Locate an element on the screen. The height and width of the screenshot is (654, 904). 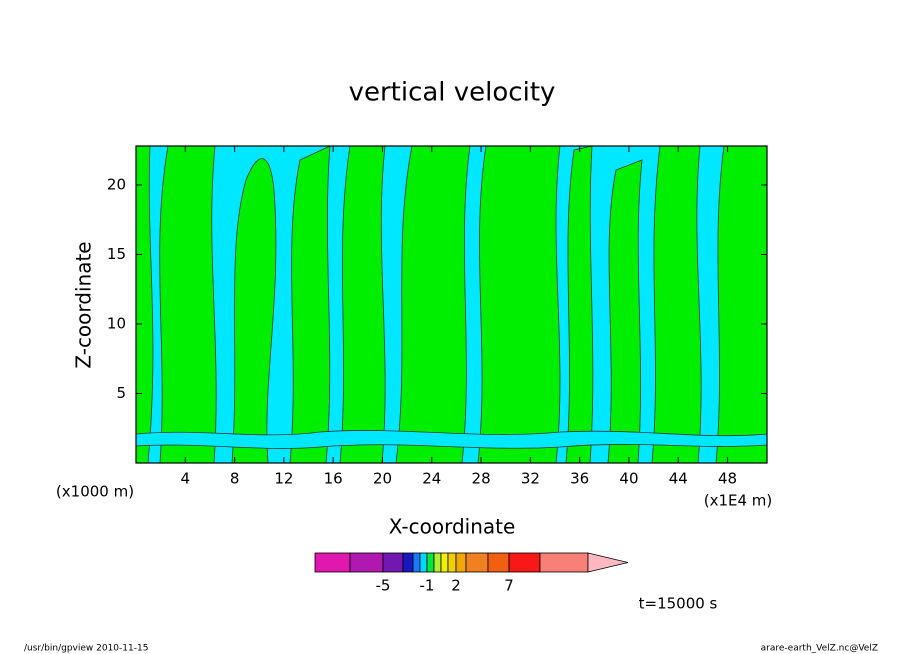
y-tick-label: 10 is located at coordinates (116, 323).